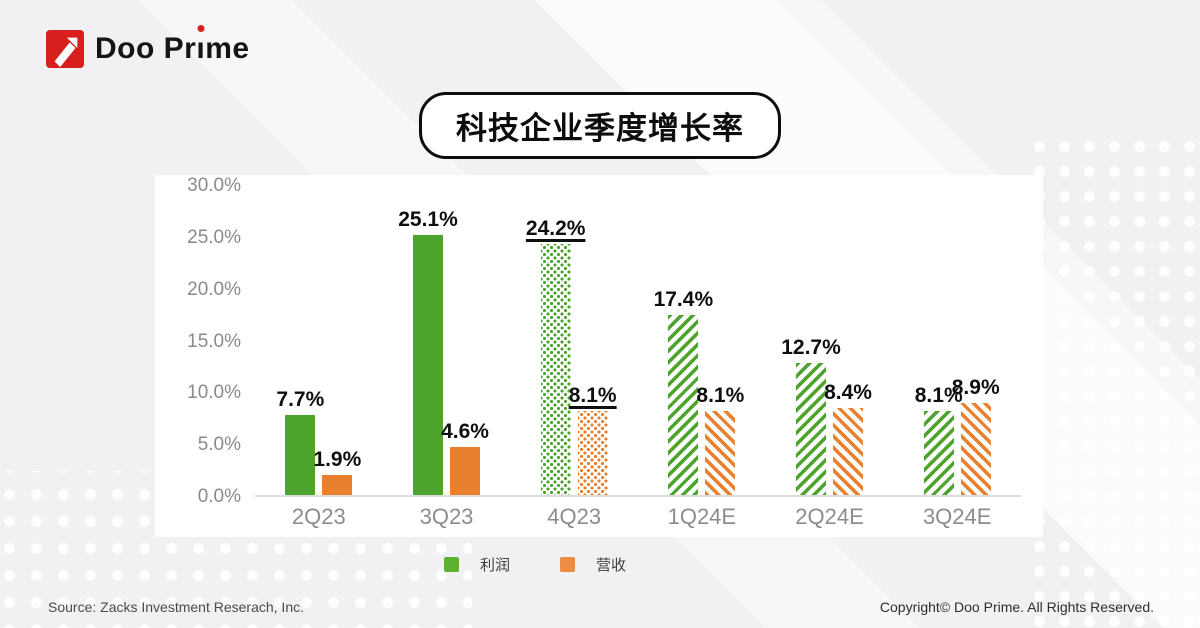 The width and height of the screenshot is (1200, 628). I want to click on x-tick-label-3Q23: 3Q23, so click(446, 516).